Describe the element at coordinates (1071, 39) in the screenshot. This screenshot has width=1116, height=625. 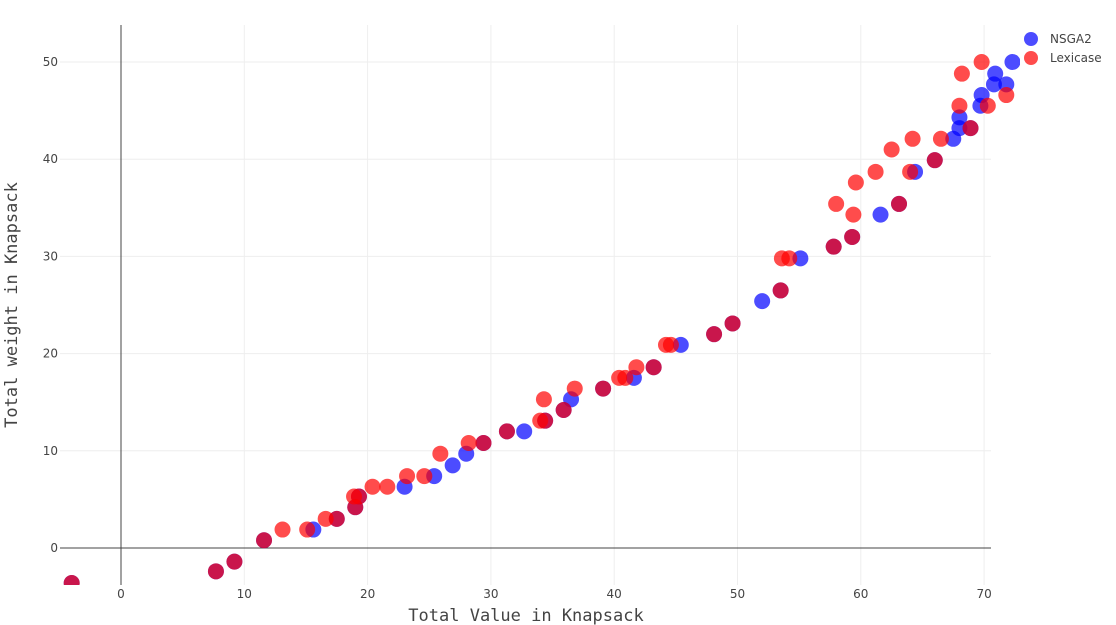
I see `legend-label-nsga2: NSGA2` at that location.